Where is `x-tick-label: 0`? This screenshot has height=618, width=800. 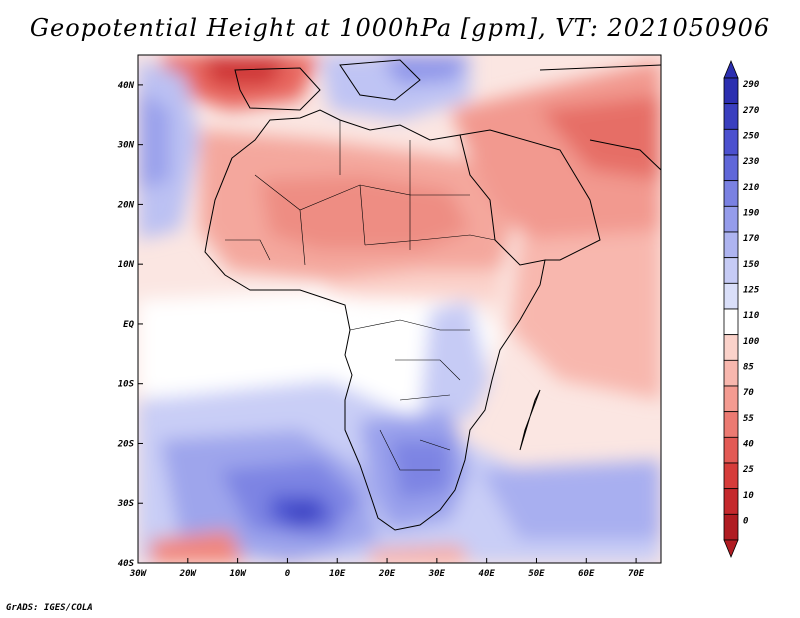
x-tick-label: 0 is located at coordinates (288, 574).